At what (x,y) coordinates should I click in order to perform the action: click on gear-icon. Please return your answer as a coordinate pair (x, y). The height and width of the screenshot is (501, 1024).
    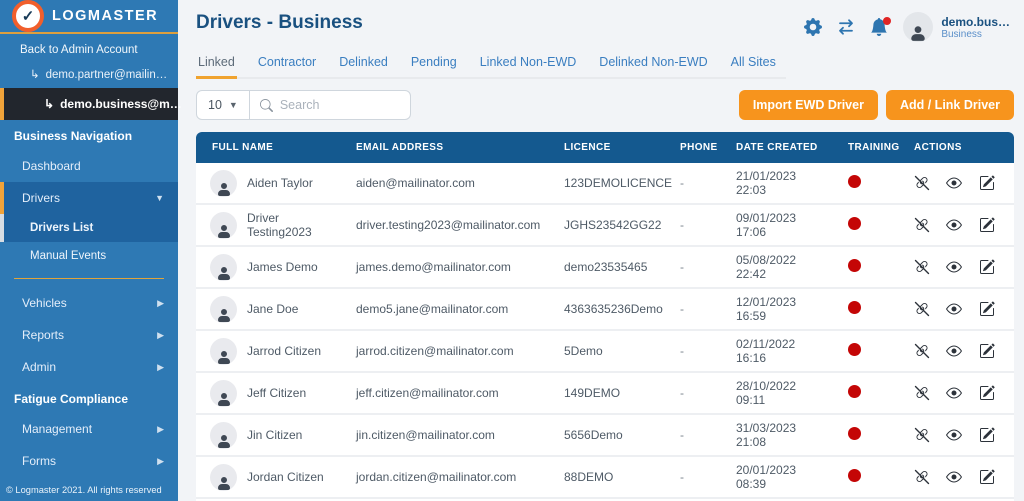
    Looking at the image, I should click on (813, 27).